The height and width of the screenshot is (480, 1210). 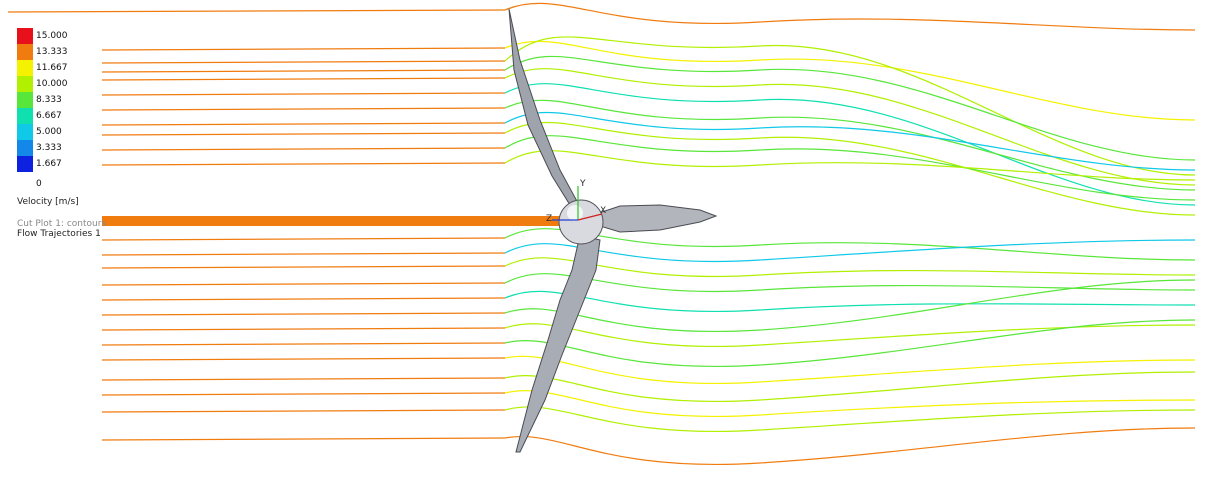 I want to click on turbine-blade-top, so click(x=543, y=107).